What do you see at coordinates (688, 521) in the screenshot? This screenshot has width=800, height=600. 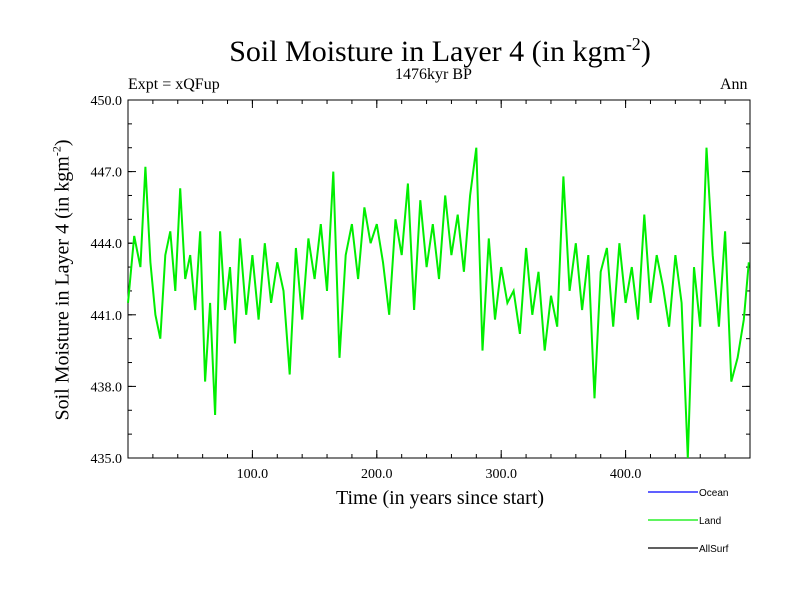 I see `legend: Ocean Land AllSurf` at bounding box center [688, 521].